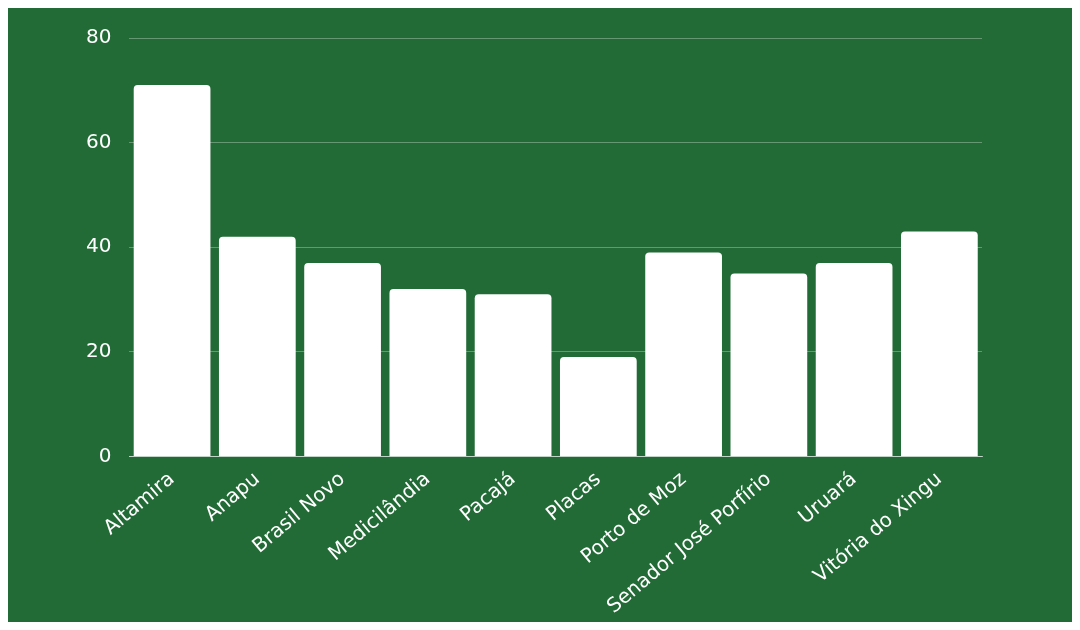 Image resolution: width=1080 pixels, height=630 pixels. What do you see at coordinates (99, 350) in the screenshot?
I see `y-tick-label: 20` at bounding box center [99, 350].